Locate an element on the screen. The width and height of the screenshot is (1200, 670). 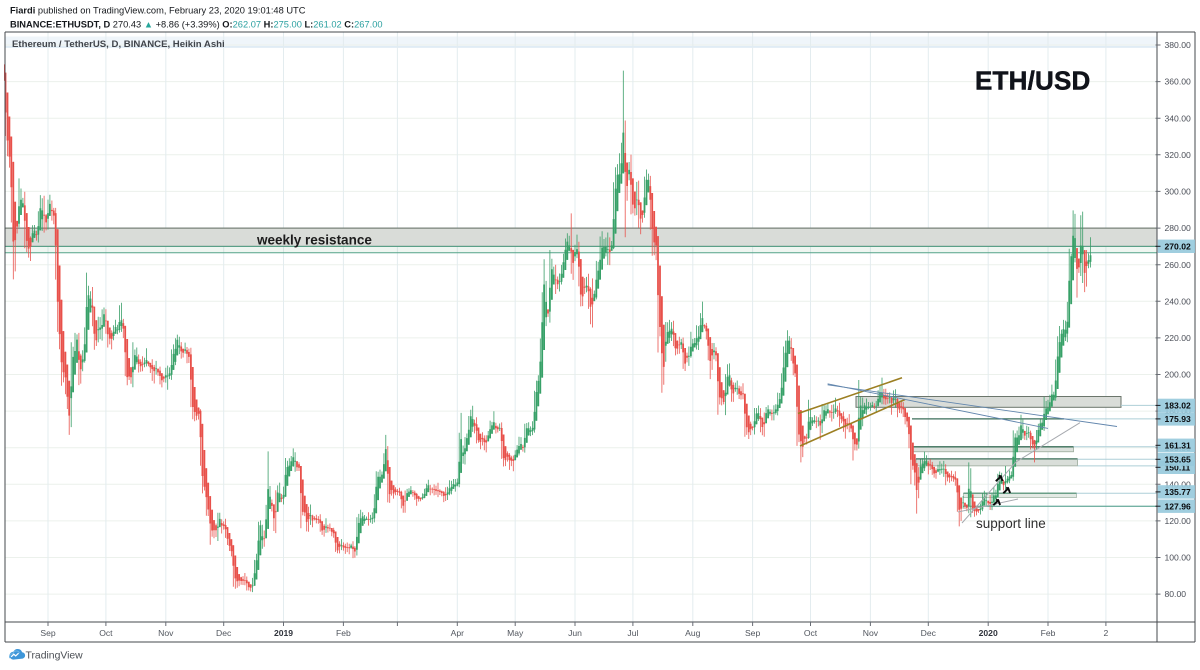
svg-text: 360.00 is located at coordinates (1178, 82).